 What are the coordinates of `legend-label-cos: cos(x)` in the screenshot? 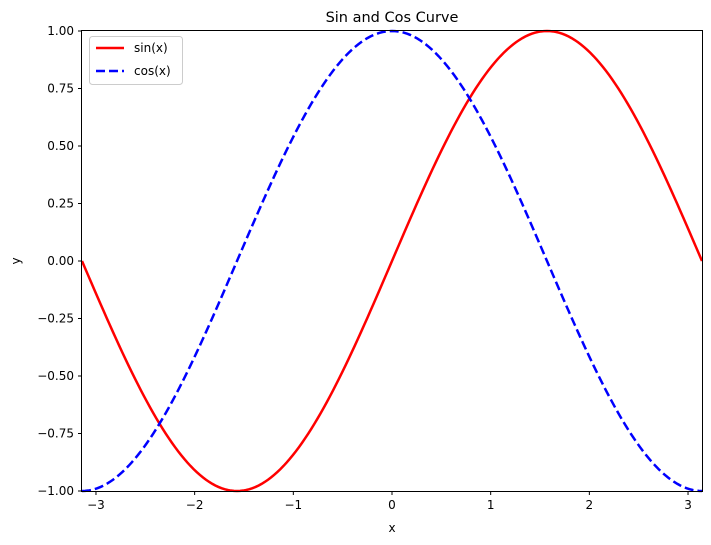 It's located at (152, 71).